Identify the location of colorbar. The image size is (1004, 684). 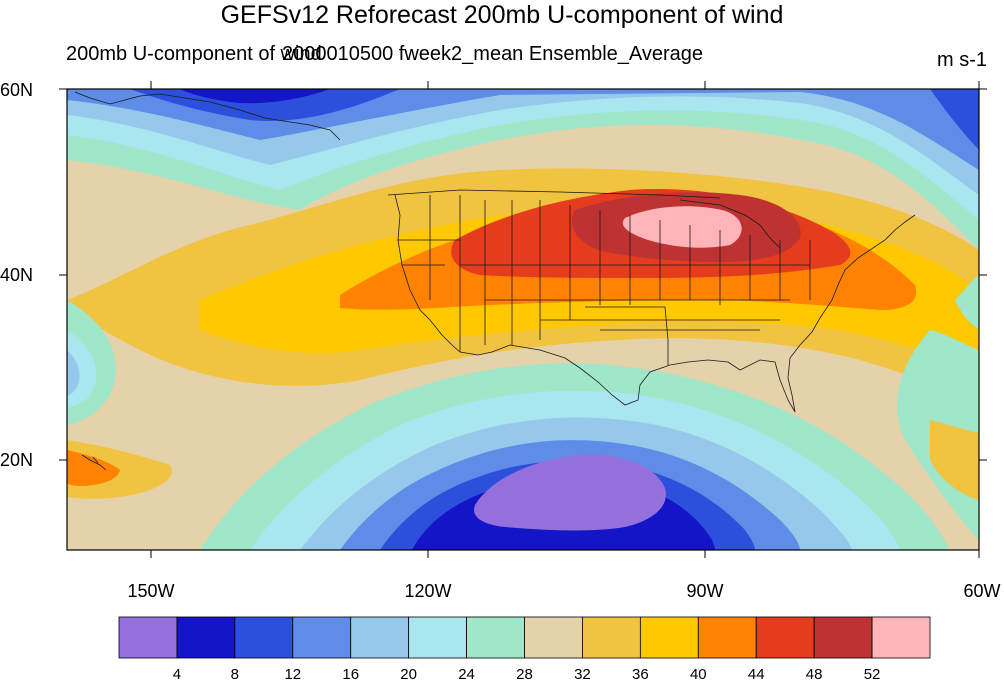
(524, 637).